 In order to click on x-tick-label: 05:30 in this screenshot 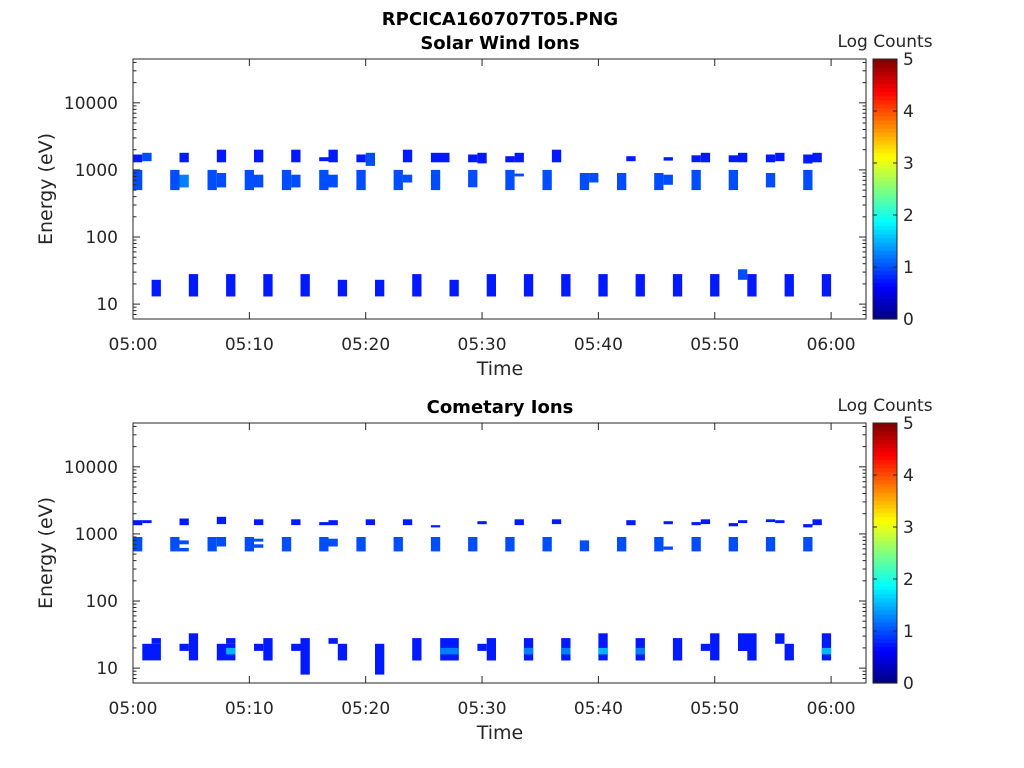, I will do `click(482, 709)`.